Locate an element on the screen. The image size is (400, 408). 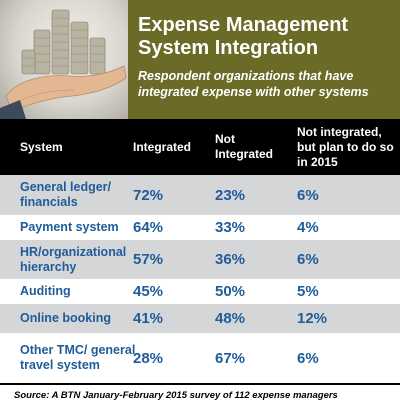
coins-hand-illustration is located at coordinates (63, 64).